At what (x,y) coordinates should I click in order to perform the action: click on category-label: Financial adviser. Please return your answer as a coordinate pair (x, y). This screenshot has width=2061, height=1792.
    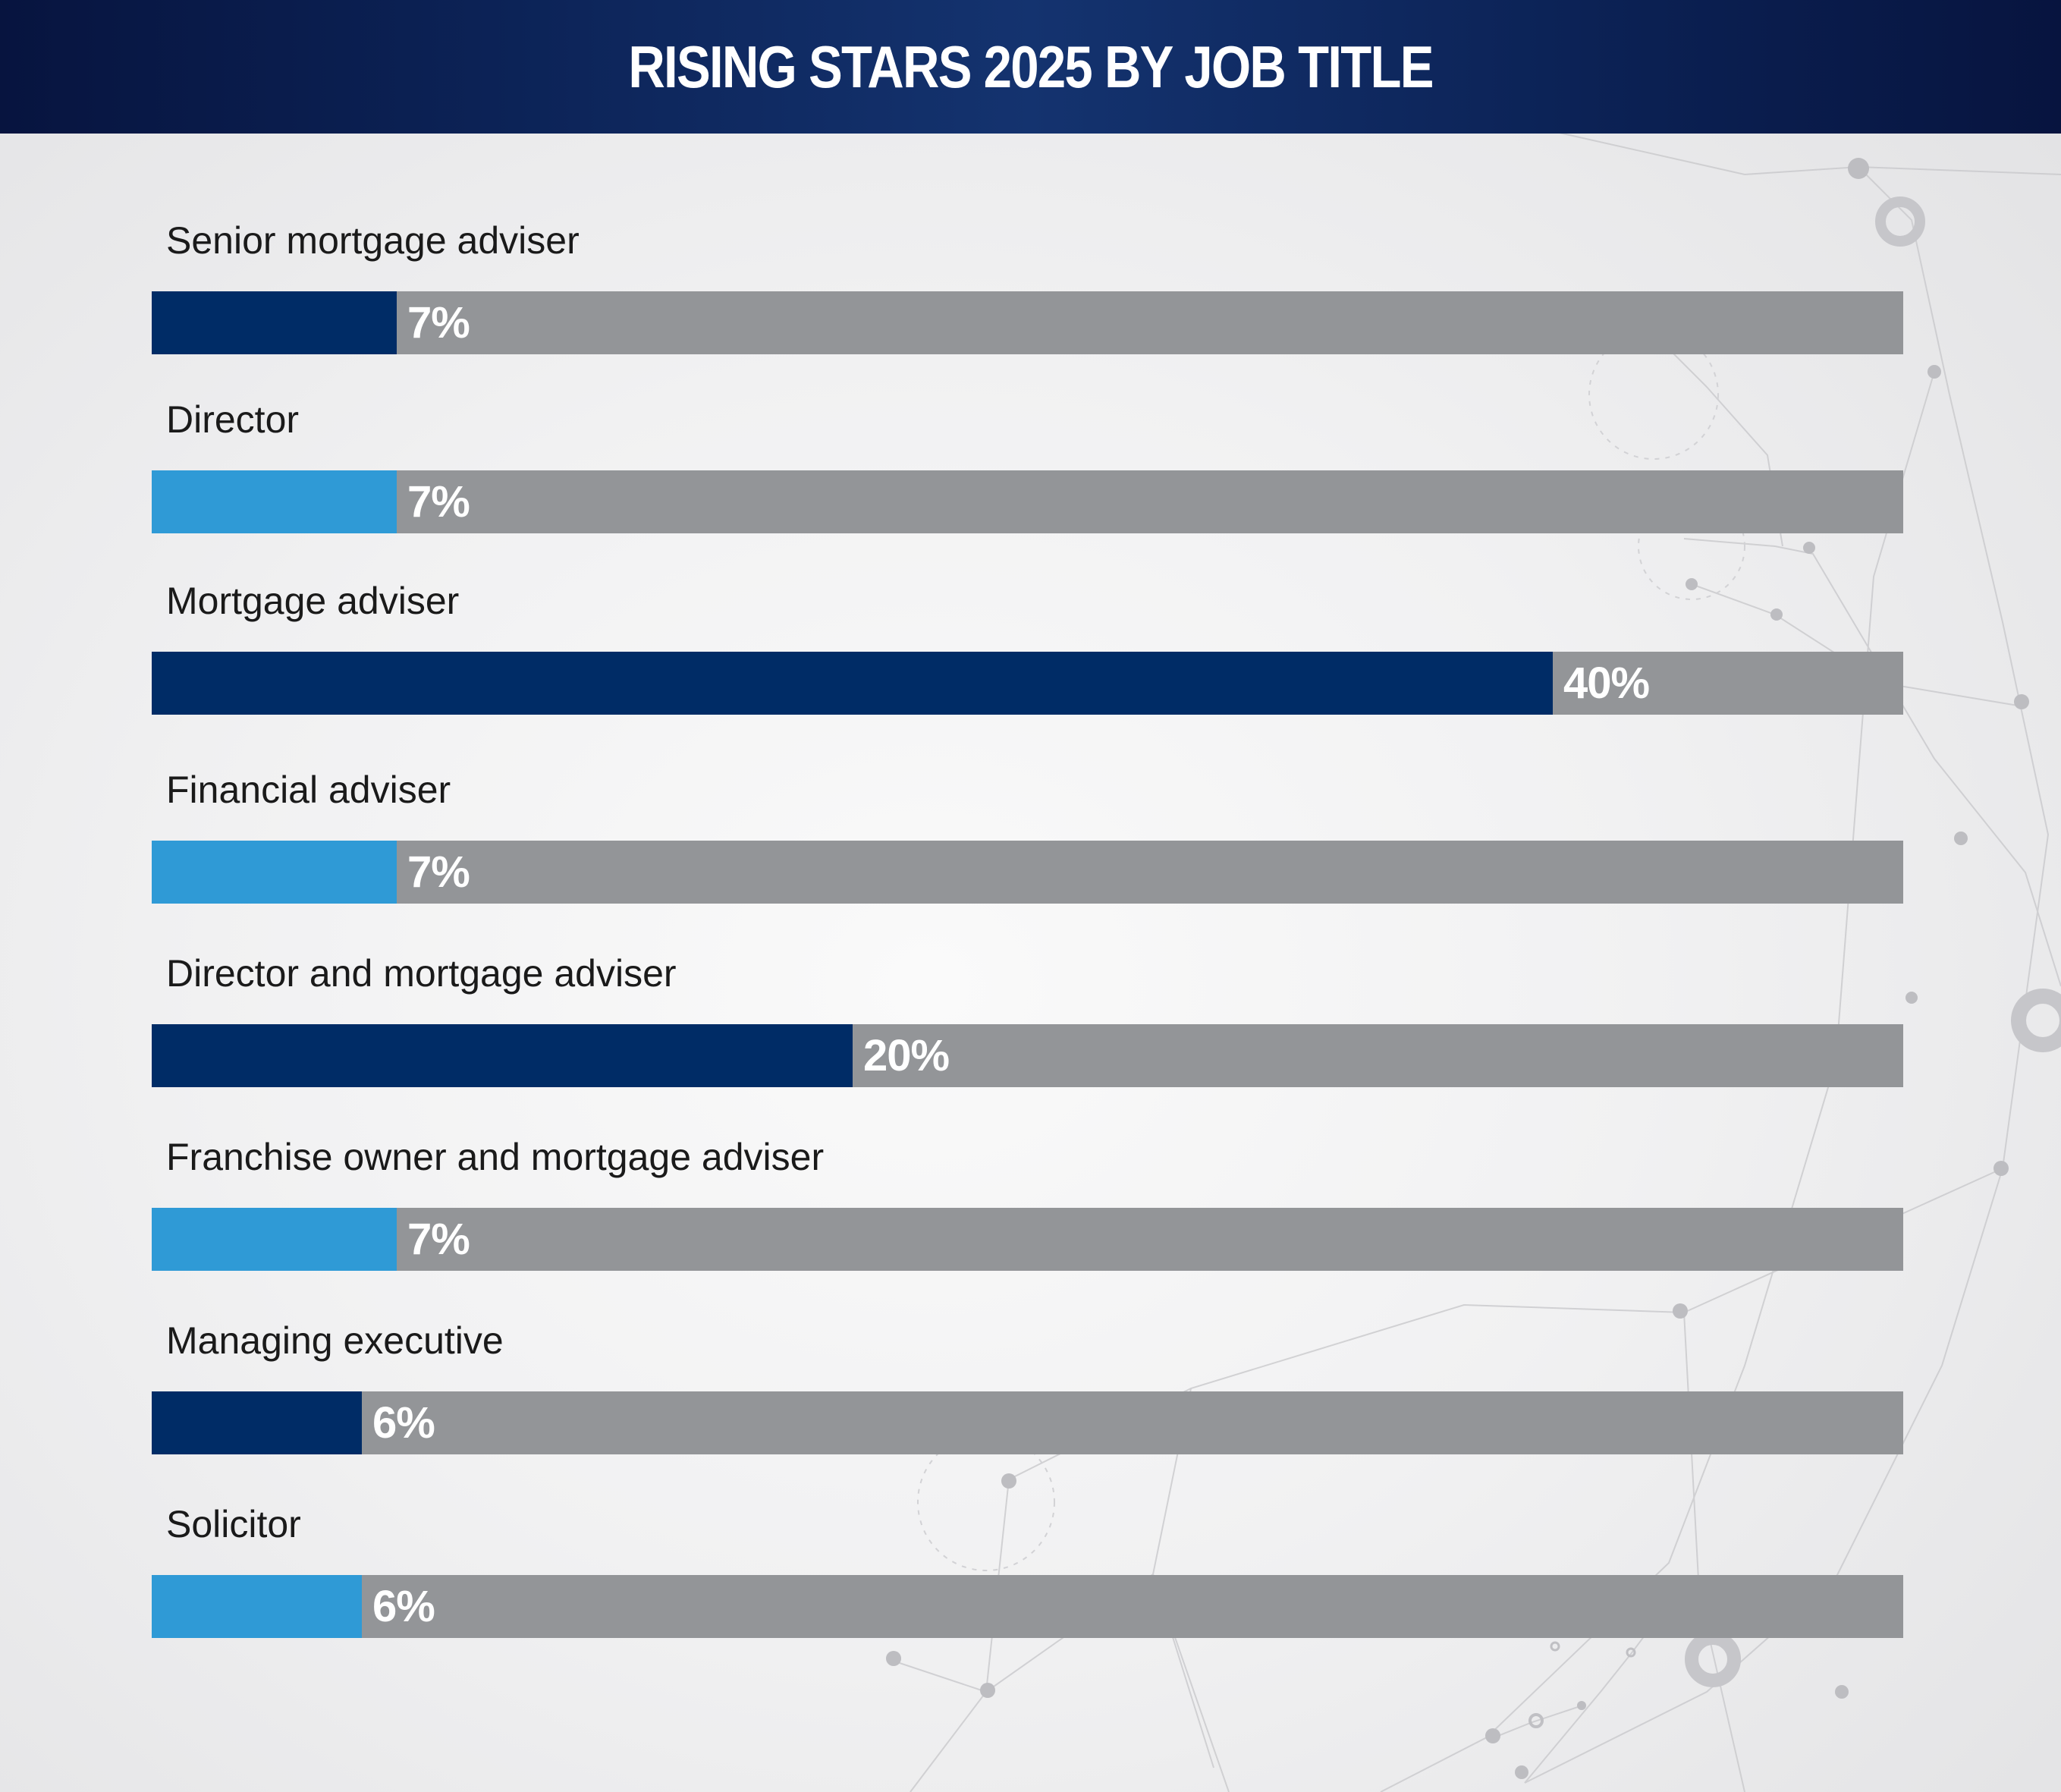
    Looking at the image, I should click on (309, 790).